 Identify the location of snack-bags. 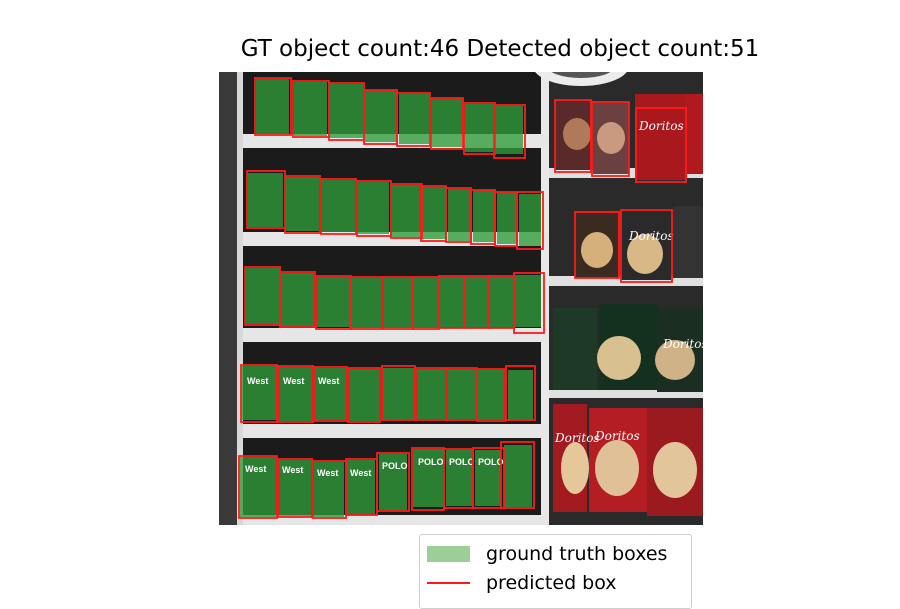
(628, 305).